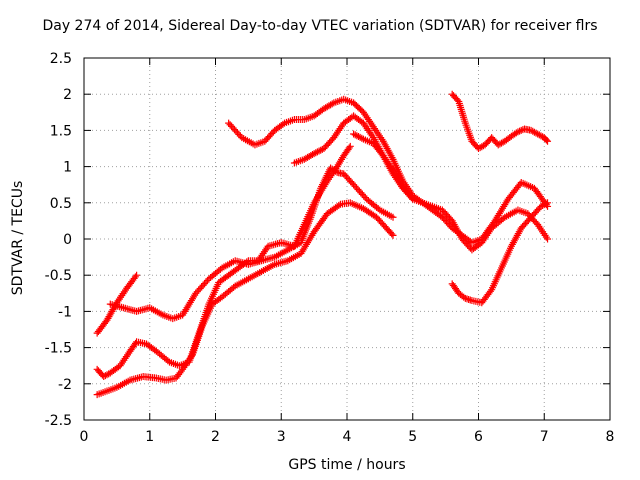 The height and width of the screenshot is (480, 640). What do you see at coordinates (67, 240) in the screenshot?
I see `y-tick-label: 0` at bounding box center [67, 240].